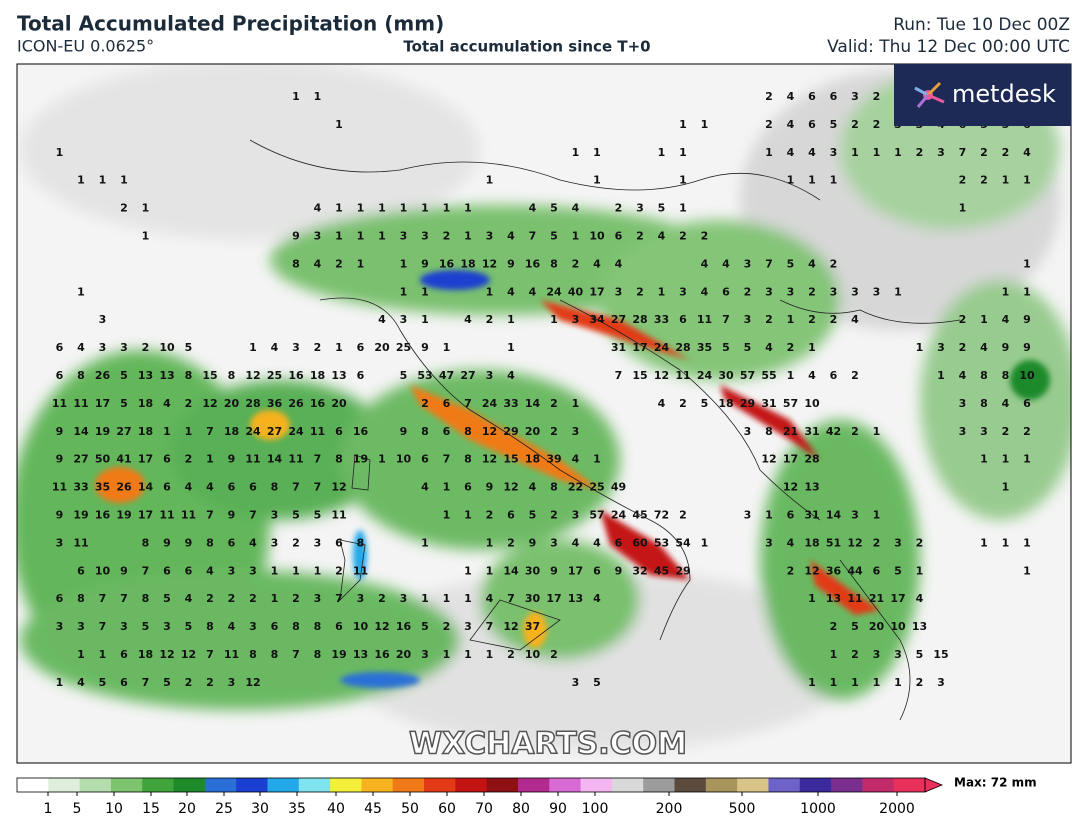 Image resolution: width=1088 pixels, height=839 pixels. I want to click on map-value: 57, so click(747, 375).